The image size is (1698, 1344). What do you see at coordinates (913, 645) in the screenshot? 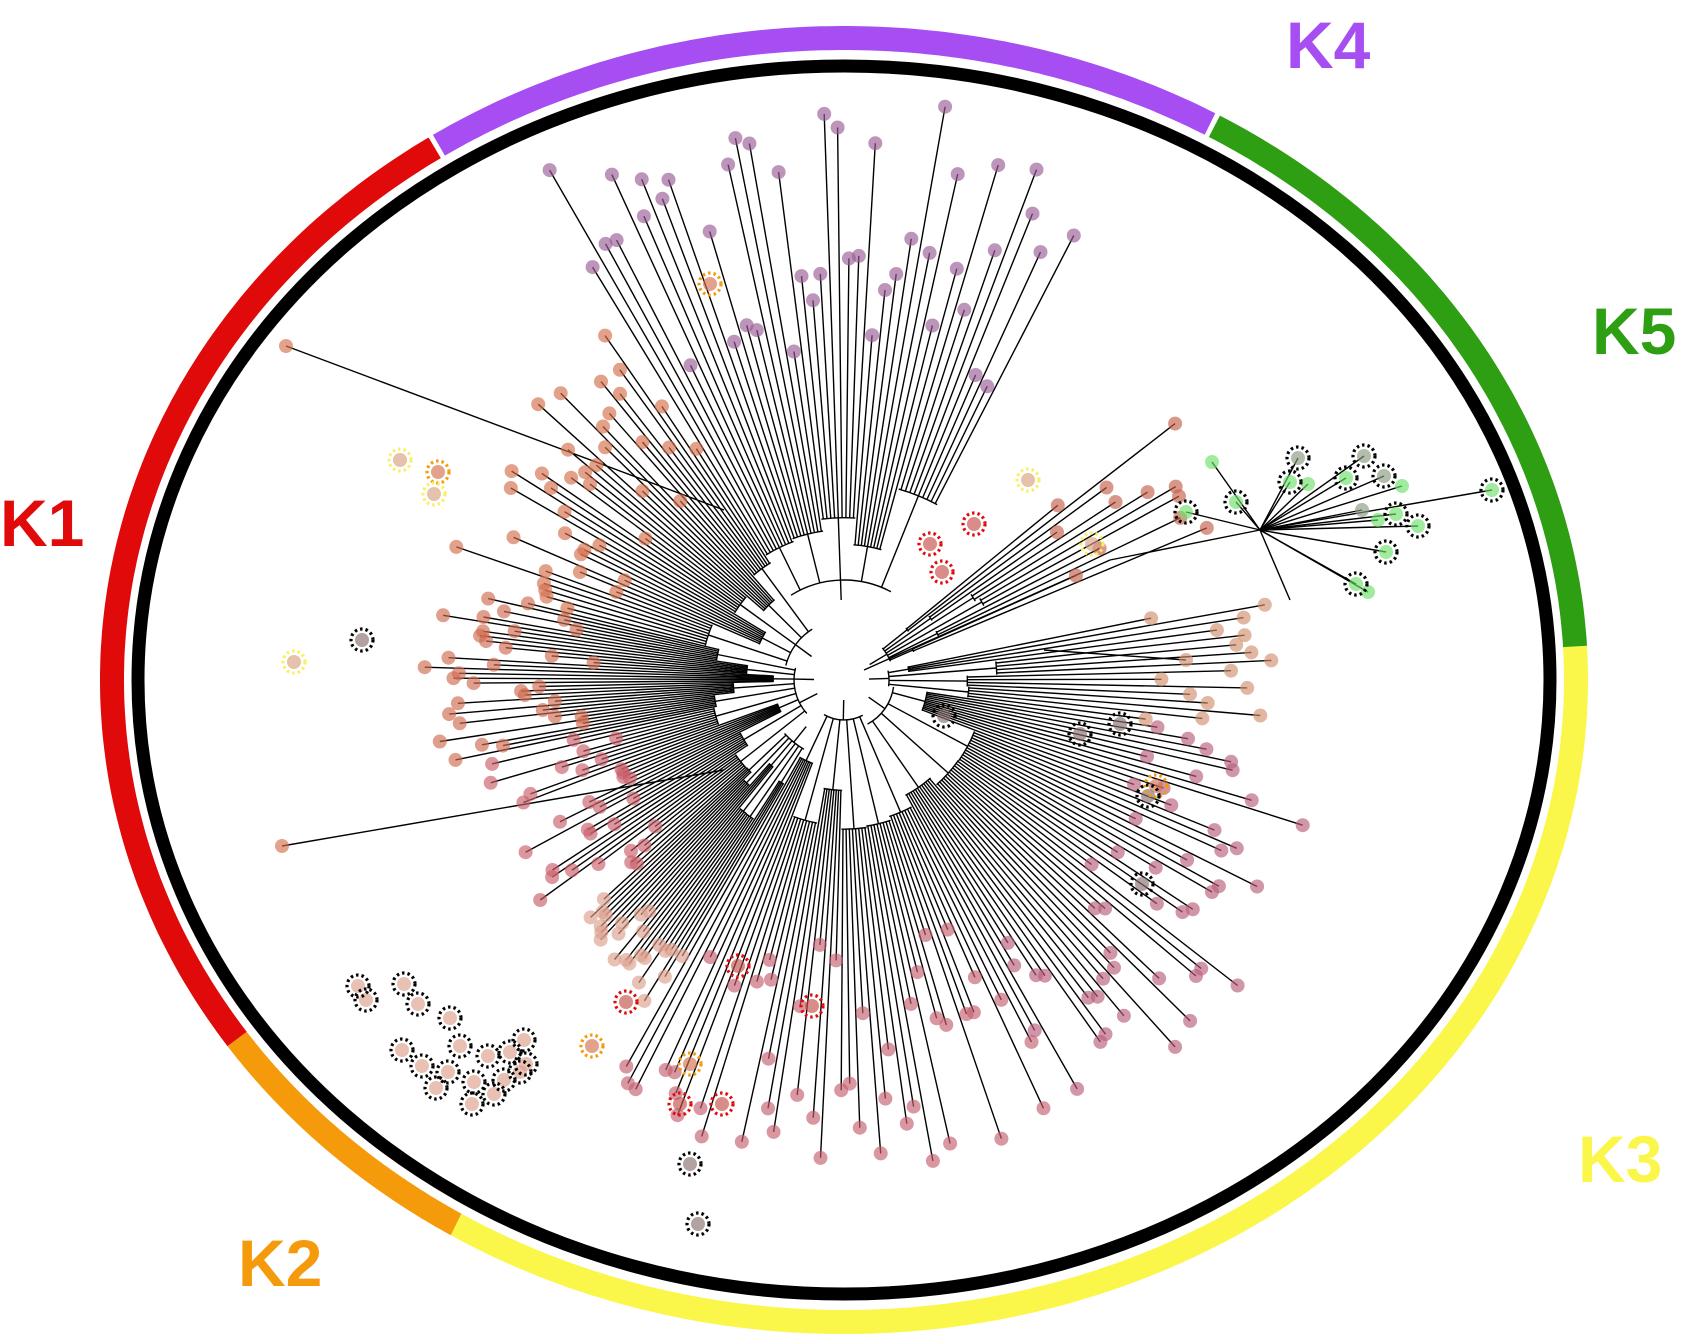
I see `subclade-stem-k5-spoke` at bounding box center [913, 645].